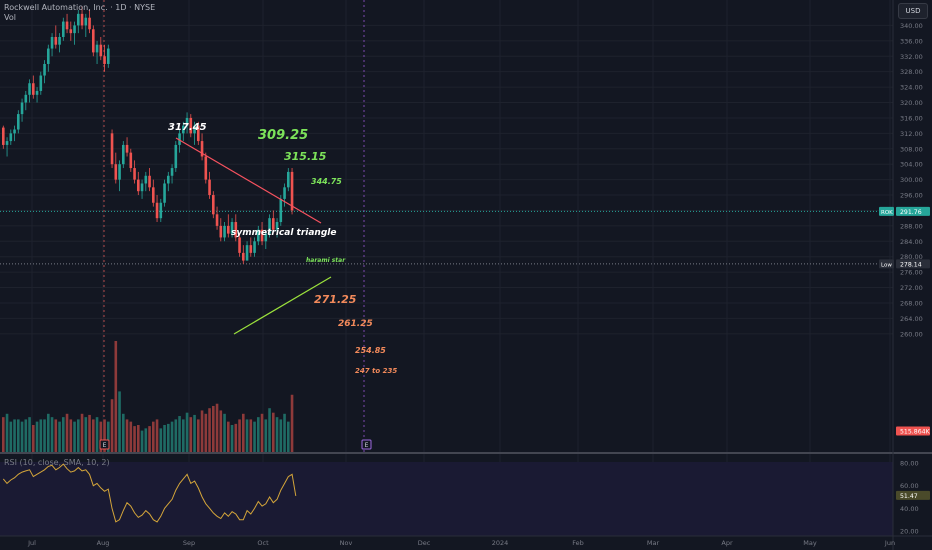  I want to click on currency-button: USD, so click(913, 11).